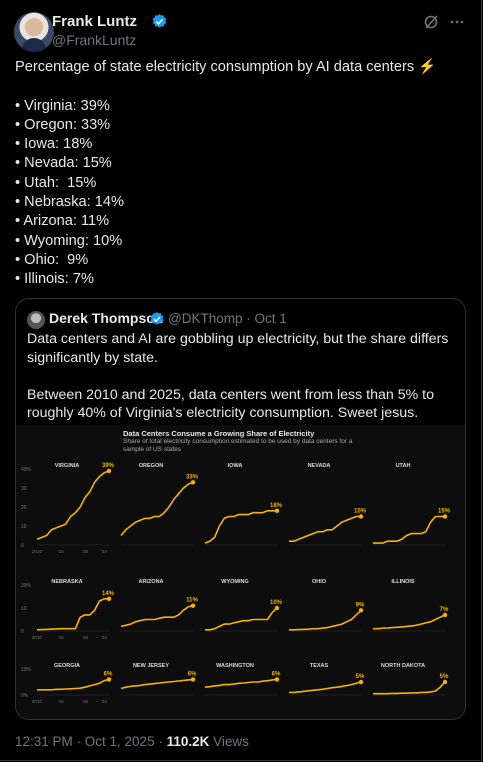 The width and height of the screenshot is (483, 762). Describe the element at coordinates (444, 24) in the screenshot. I see `top-actions` at that location.